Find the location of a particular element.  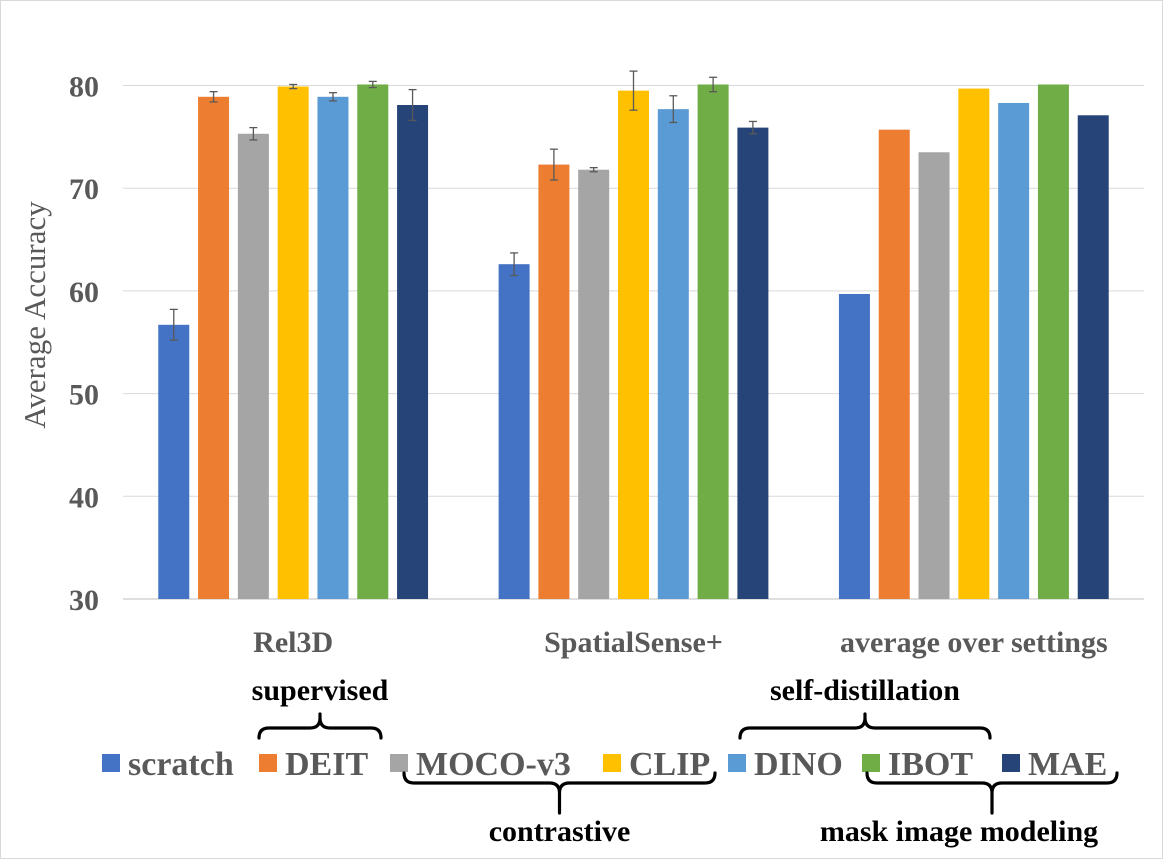

bar-rel3d-ibot is located at coordinates (373, 341).